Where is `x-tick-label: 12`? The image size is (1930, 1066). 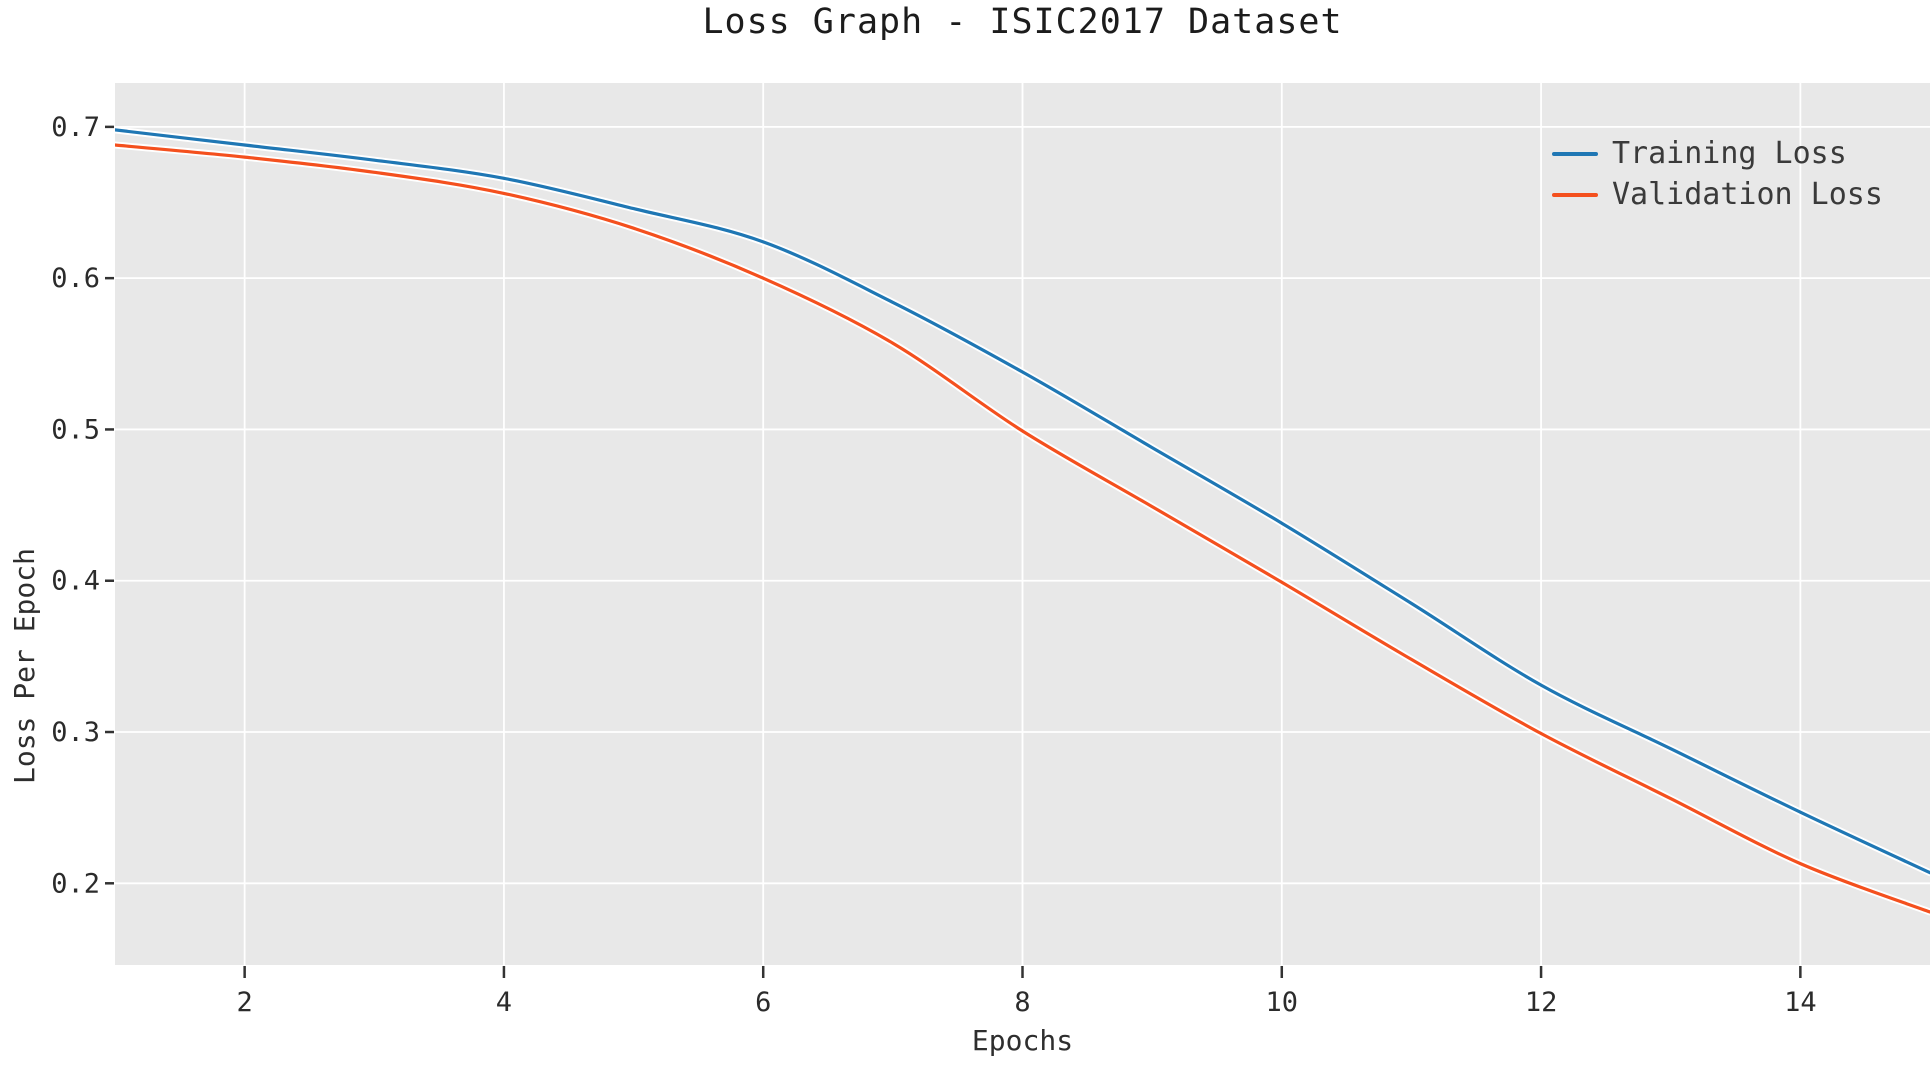
x-tick-label: 12 is located at coordinates (1541, 1002).